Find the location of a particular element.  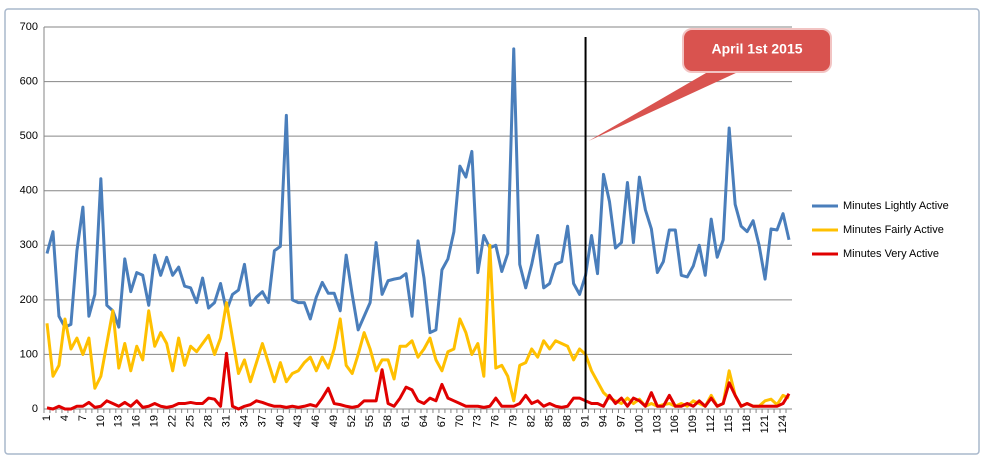

y-tick-label: 0 is located at coordinates (35, 409).